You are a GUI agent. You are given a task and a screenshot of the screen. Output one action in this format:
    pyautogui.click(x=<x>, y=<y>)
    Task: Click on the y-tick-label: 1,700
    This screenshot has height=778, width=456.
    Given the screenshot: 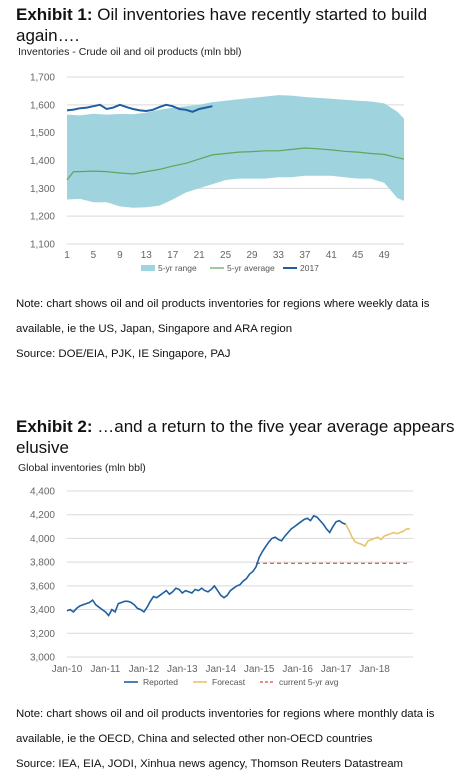 What is the action you would take?
    pyautogui.click(x=42, y=78)
    